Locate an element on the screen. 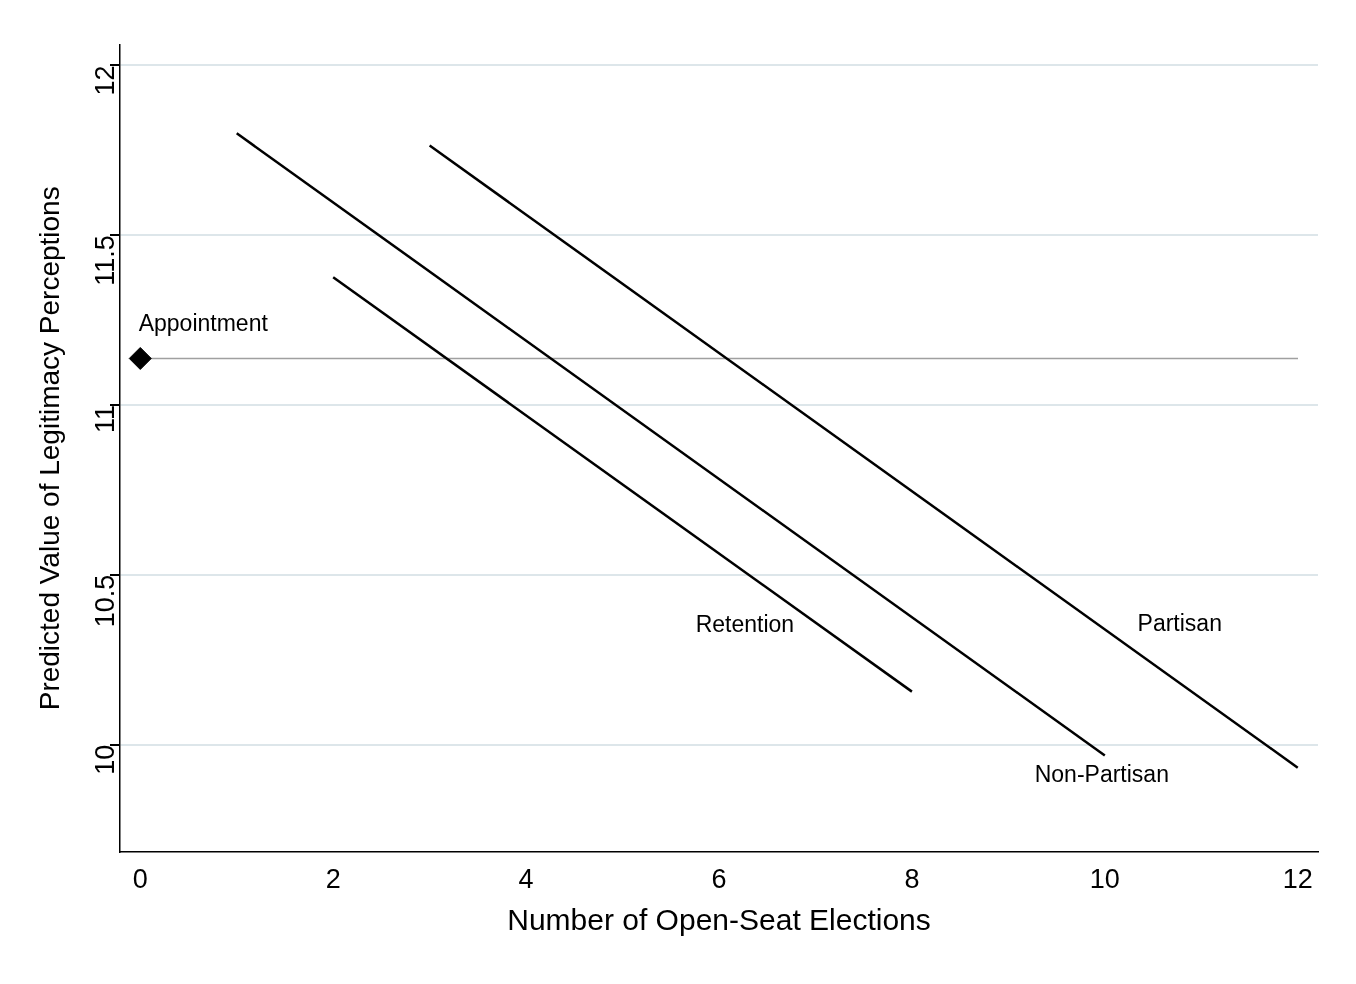 The width and height of the screenshot is (1356, 984). x-tick-label: 2 is located at coordinates (333, 879).